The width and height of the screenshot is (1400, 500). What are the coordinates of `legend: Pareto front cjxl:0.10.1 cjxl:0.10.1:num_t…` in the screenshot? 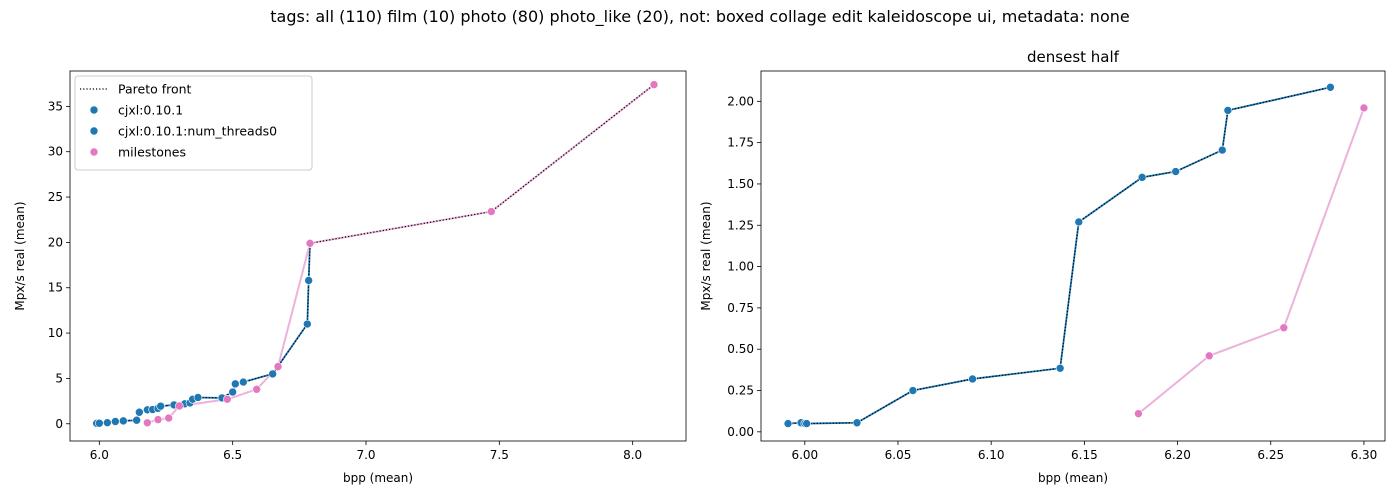 It's located at (193, 123).